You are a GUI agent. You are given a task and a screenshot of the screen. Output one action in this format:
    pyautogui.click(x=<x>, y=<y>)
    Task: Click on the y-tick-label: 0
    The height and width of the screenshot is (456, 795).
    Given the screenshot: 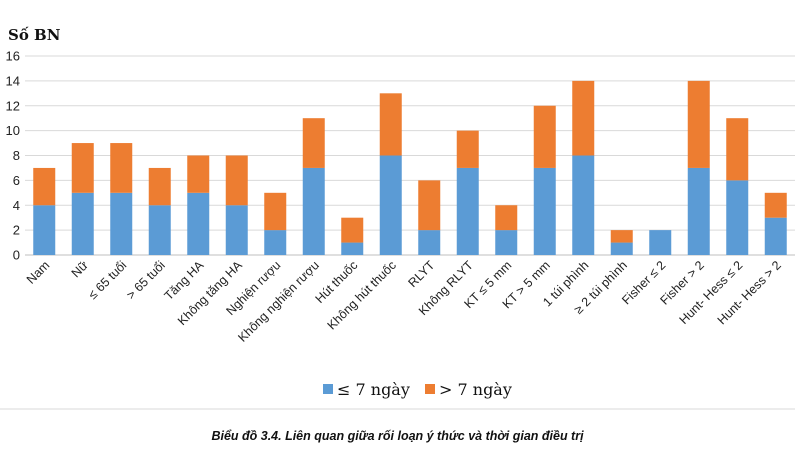 What is the action you would take?
    pyautogui.click(x=16, y=255)
    